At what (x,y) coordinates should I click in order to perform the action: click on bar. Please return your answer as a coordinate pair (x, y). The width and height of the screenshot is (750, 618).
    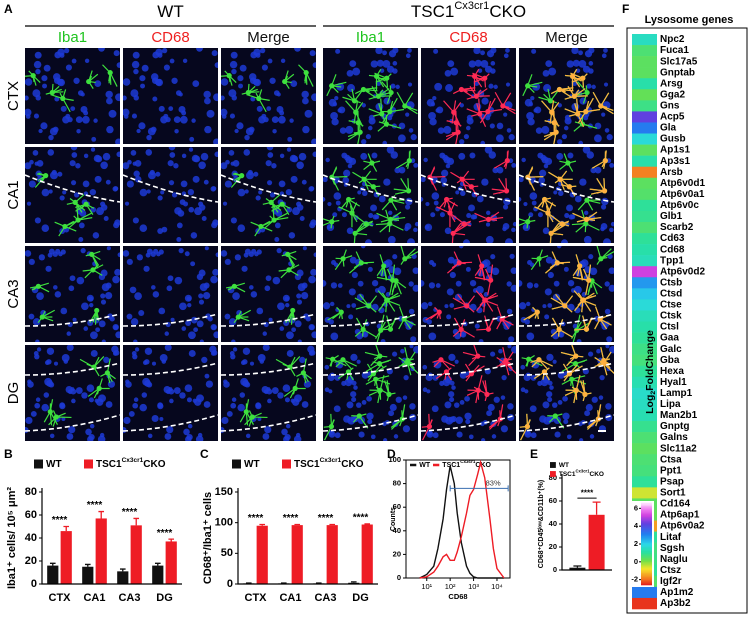
    Looking at the image, I should click on (66, 557).